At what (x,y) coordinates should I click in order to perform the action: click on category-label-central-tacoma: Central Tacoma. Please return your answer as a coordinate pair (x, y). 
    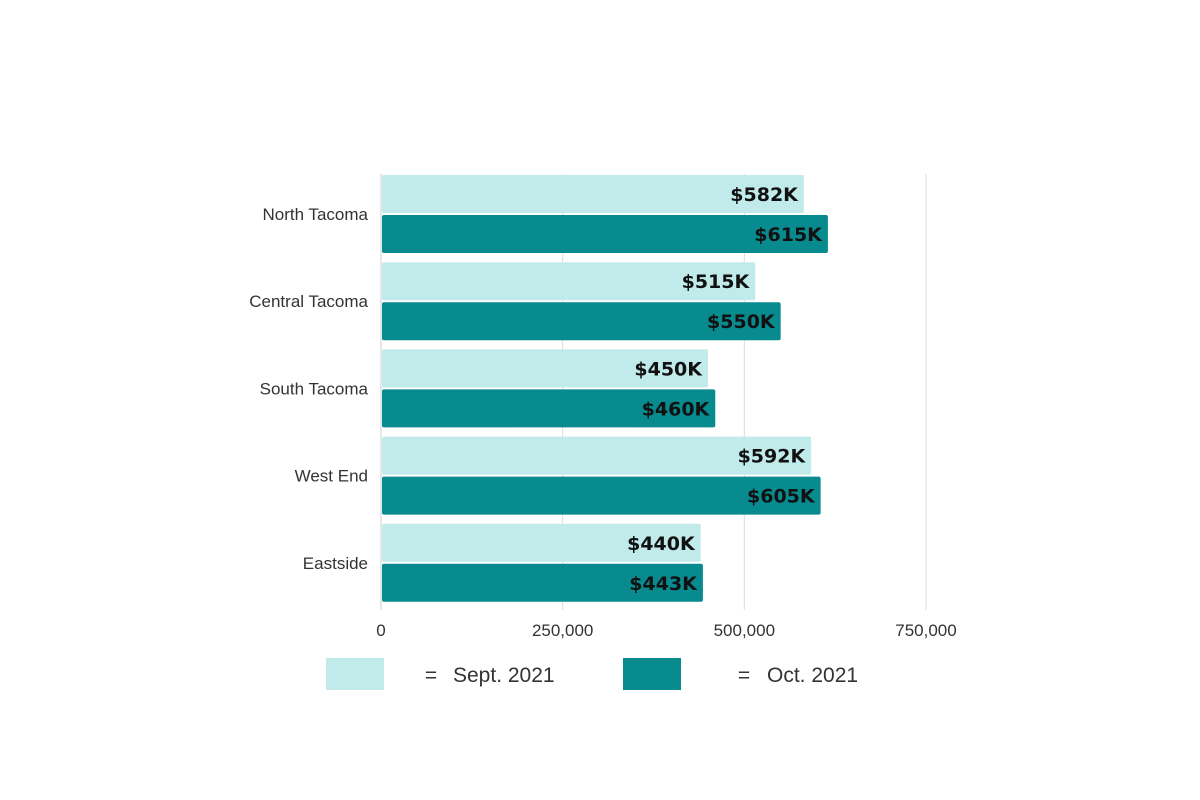
    Looking at the image, I should click on (308, 301).